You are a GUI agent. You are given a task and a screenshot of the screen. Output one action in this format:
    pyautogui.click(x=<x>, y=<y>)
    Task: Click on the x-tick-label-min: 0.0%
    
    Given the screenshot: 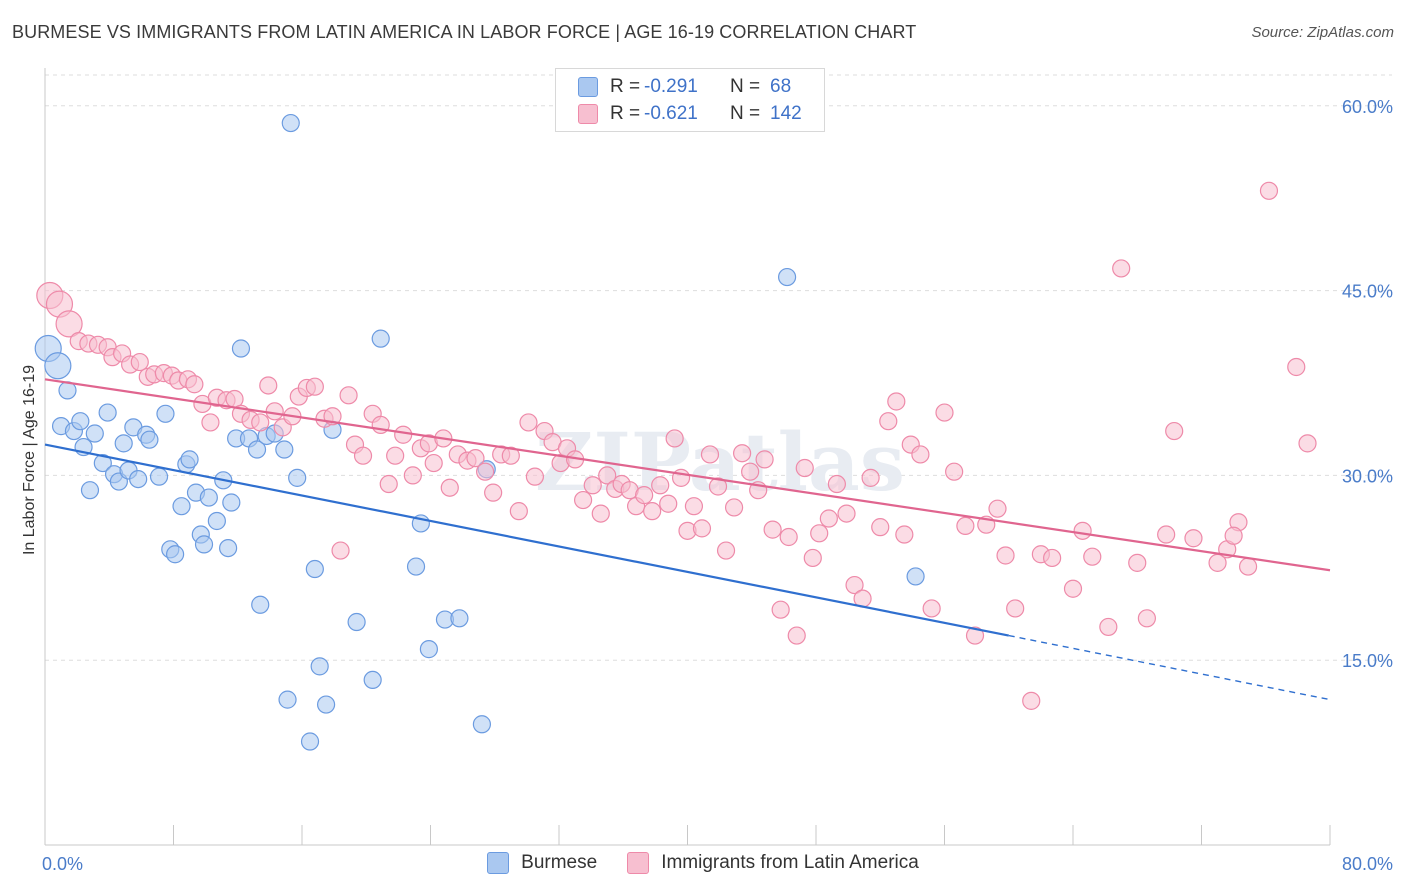 What is the action you would take?
    pyautogui.click(x=62, y=864)
    